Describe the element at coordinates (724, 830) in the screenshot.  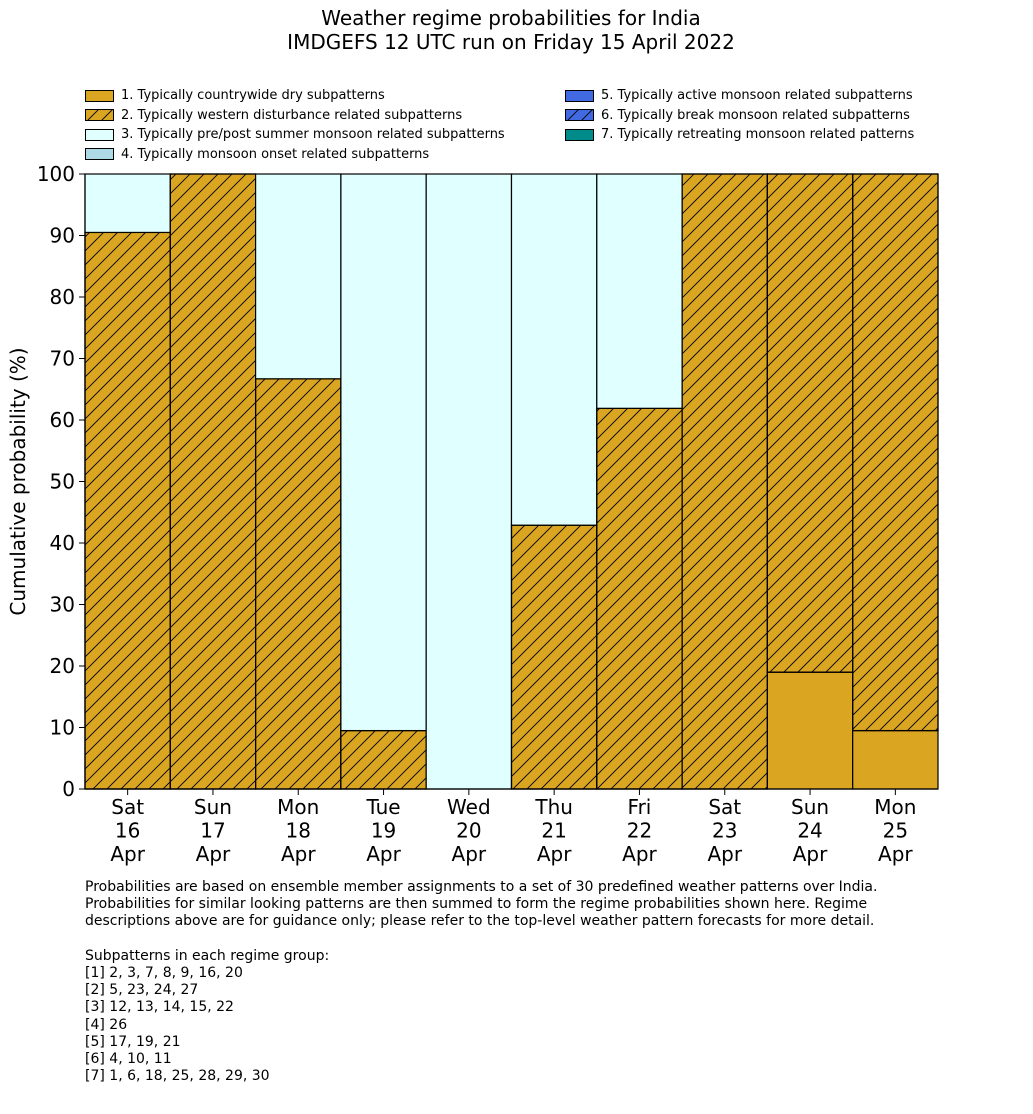
I see `x-tick-label: Sat 23 Apr` at that location.